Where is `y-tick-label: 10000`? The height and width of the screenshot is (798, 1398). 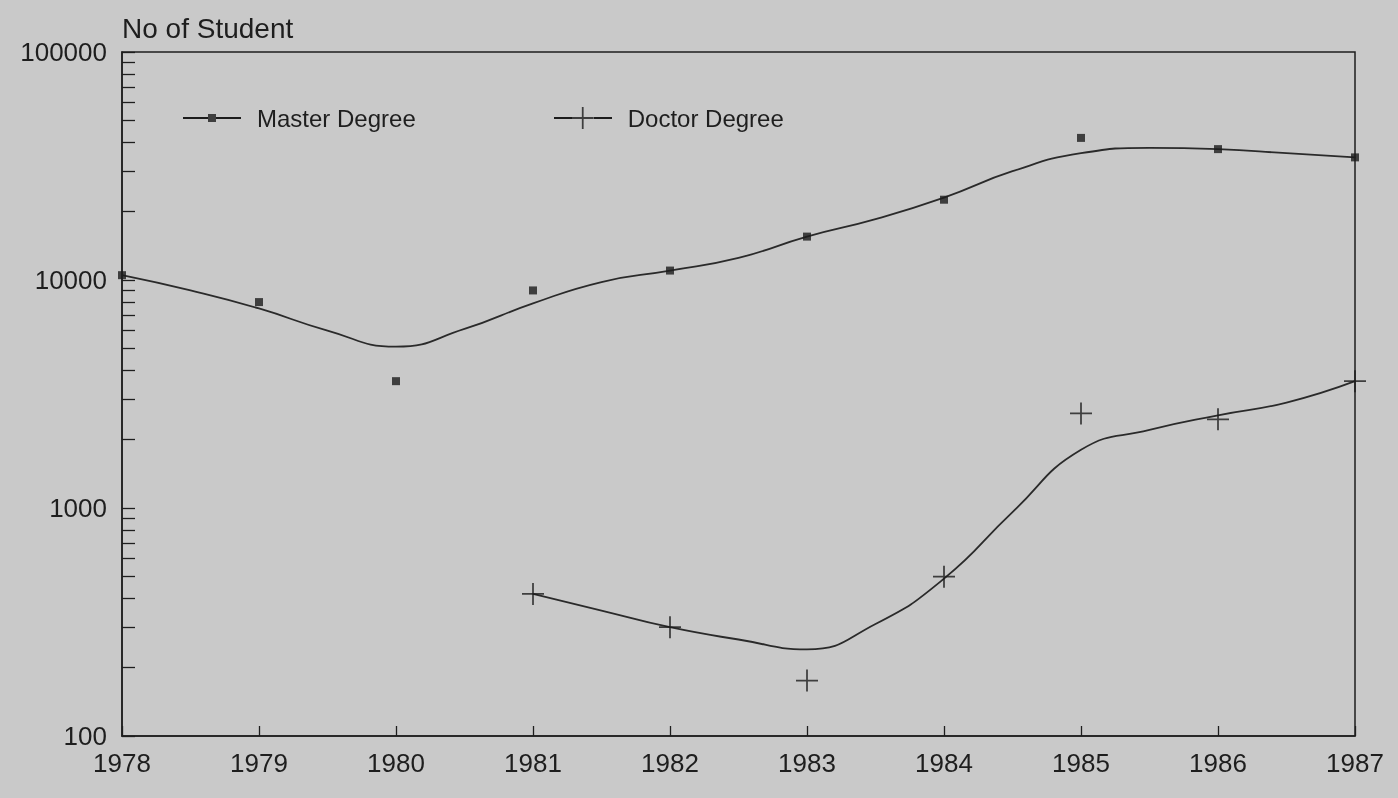
y-tick-label: 10000 is located at coordinates (70, 280).